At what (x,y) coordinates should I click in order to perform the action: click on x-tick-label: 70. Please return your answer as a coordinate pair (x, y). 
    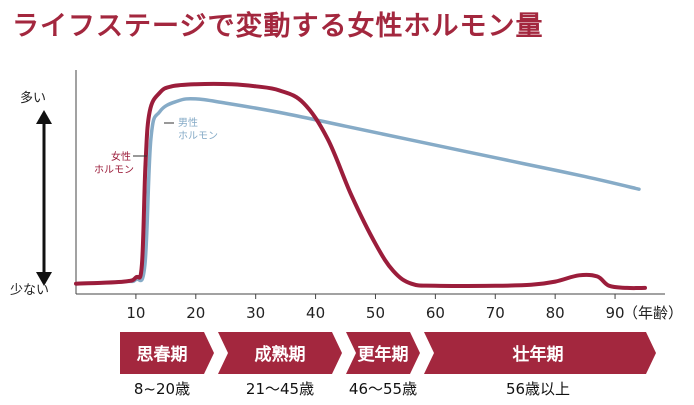
    Looking at the image, I should click on (495, 313).